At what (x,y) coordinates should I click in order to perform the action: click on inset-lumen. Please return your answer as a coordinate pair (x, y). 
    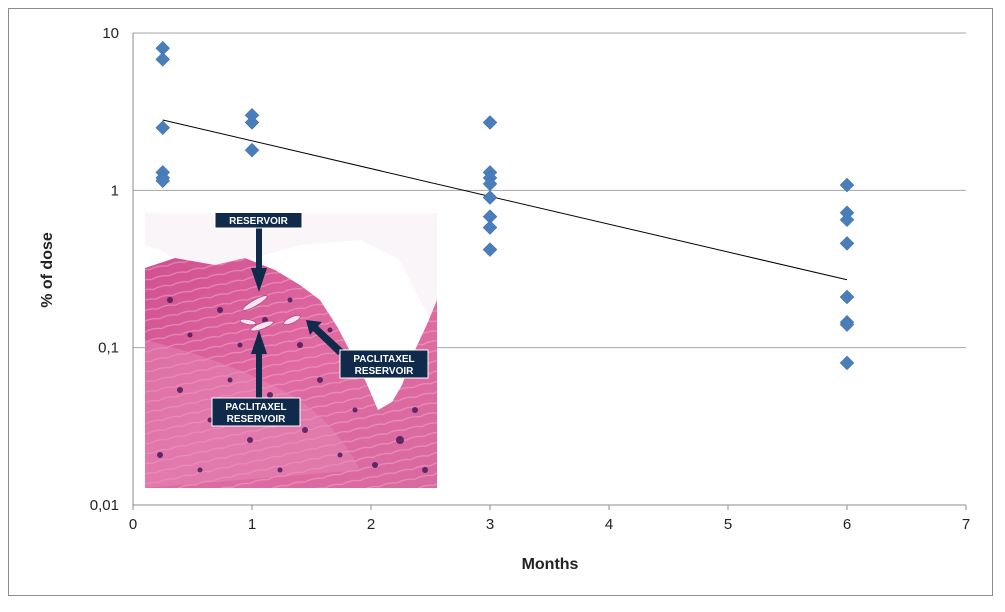
    Looking at the image, I should click on (291, 271).